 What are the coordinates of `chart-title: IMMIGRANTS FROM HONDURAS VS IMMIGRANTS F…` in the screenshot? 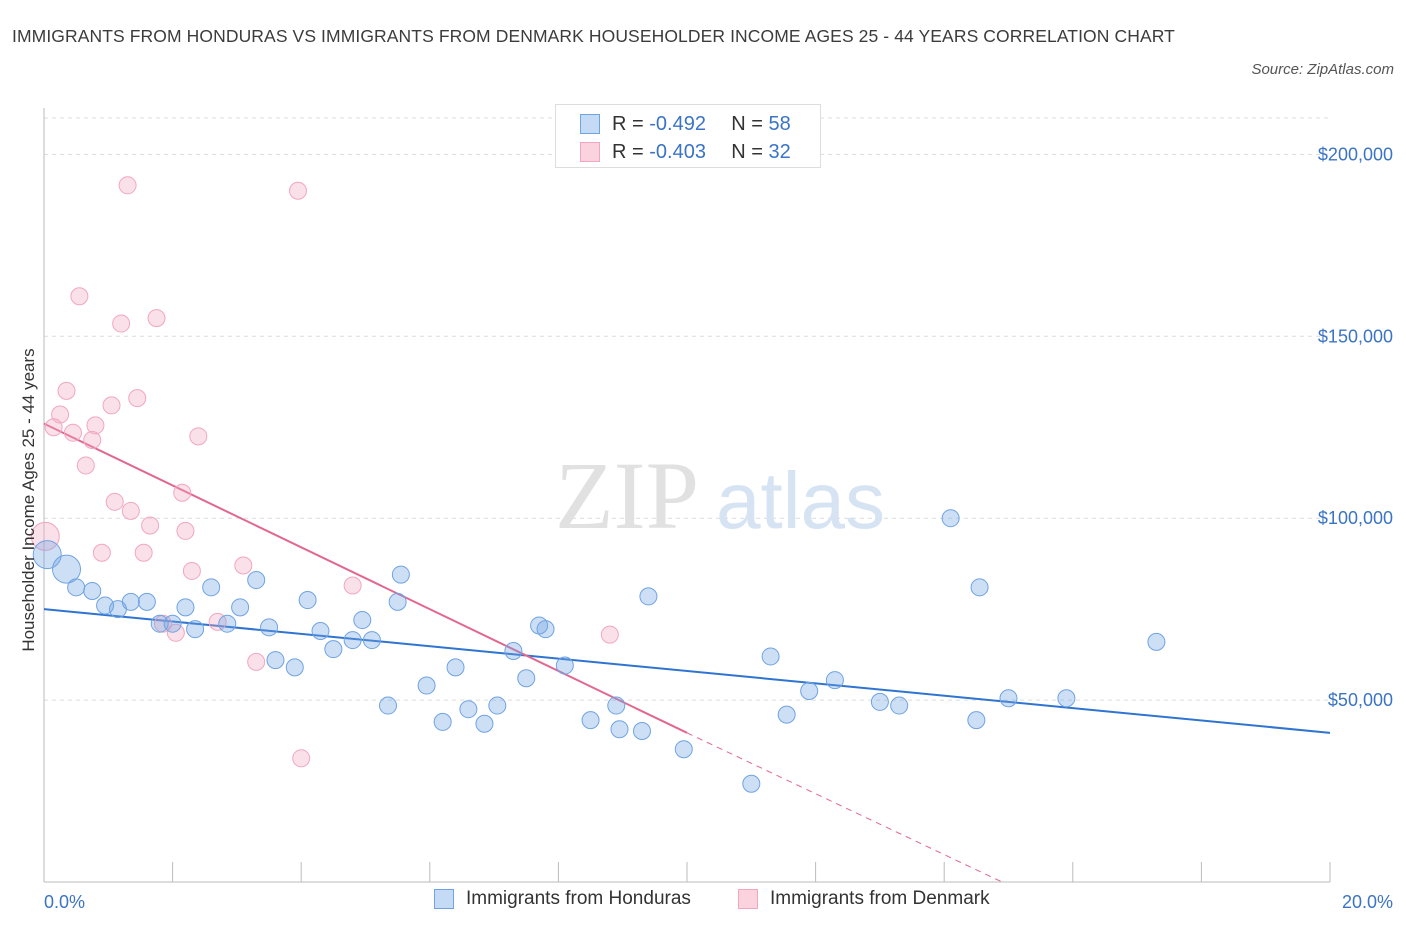 It's located at (593, 36).